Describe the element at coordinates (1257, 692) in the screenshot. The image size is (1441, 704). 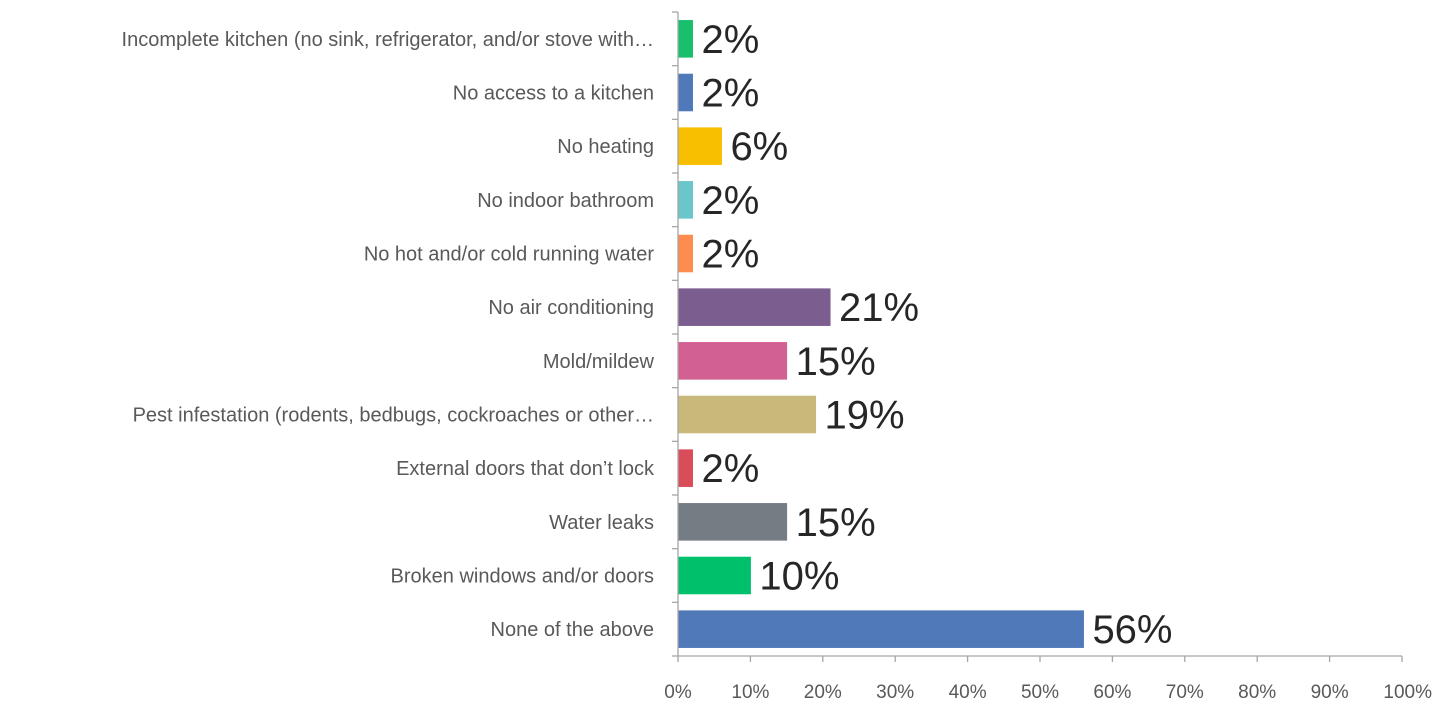
I see `x-tick-label: 80%` at that location.